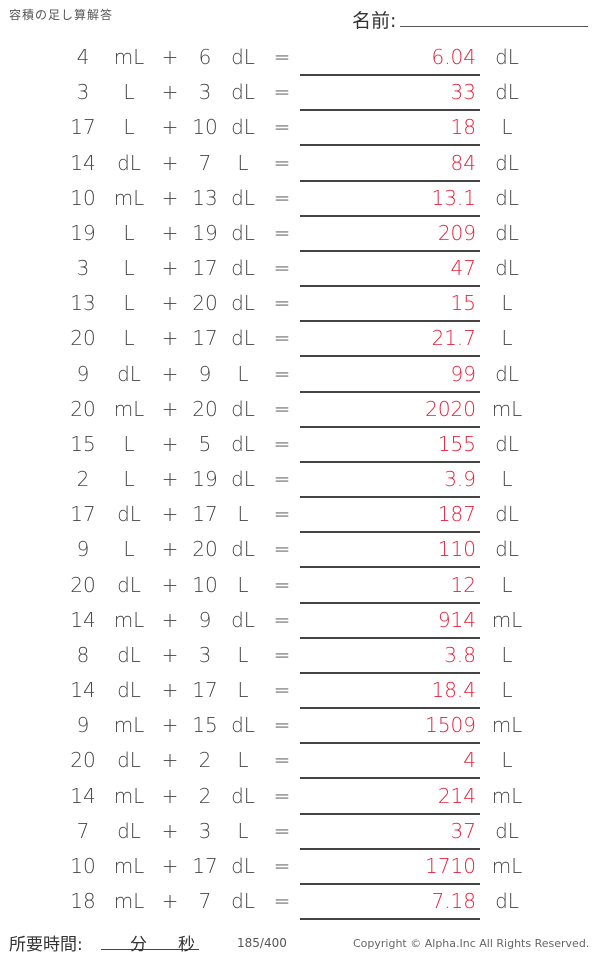 The height and width of the screenshot is (957, 600). Describe the element at coordinates (61, 15) in the screenshot. I see `worksheet-title: 容積の足し算解答` at that location.